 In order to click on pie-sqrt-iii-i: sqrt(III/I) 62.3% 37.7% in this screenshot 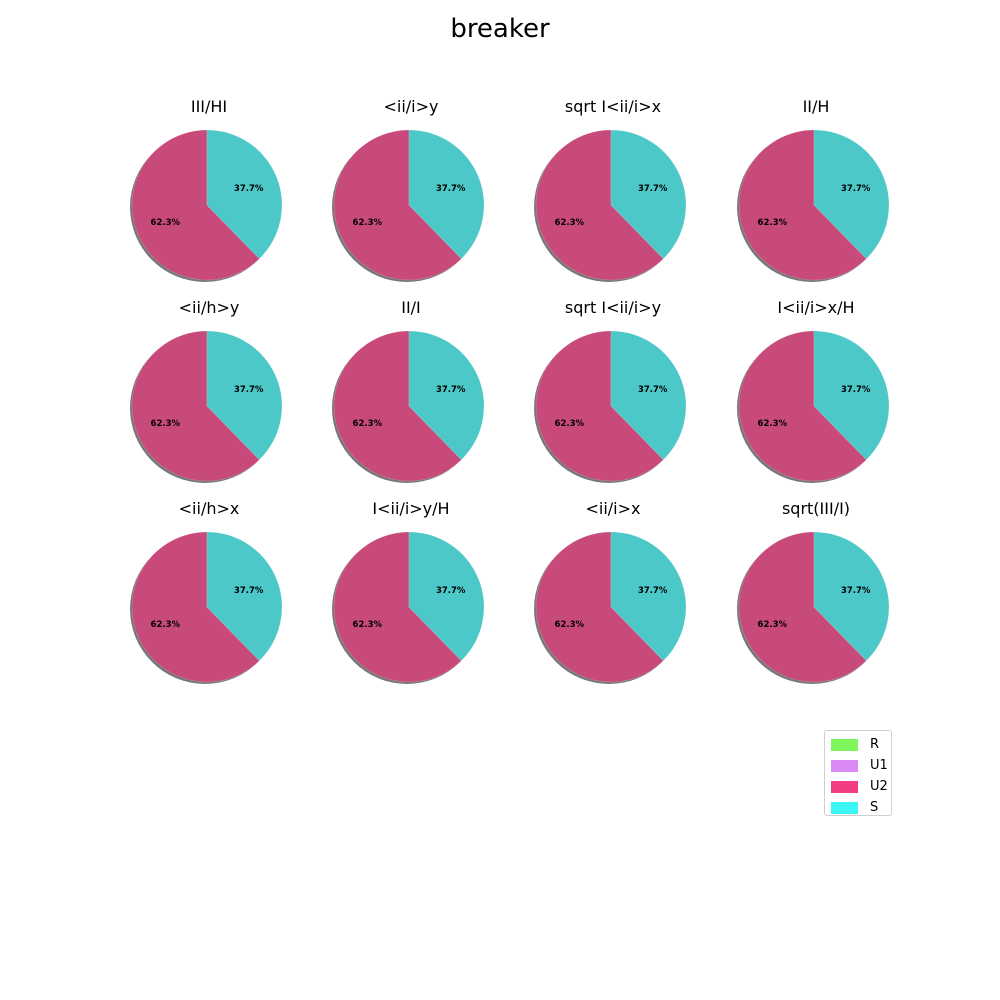, I will do `click(813, 591)`.